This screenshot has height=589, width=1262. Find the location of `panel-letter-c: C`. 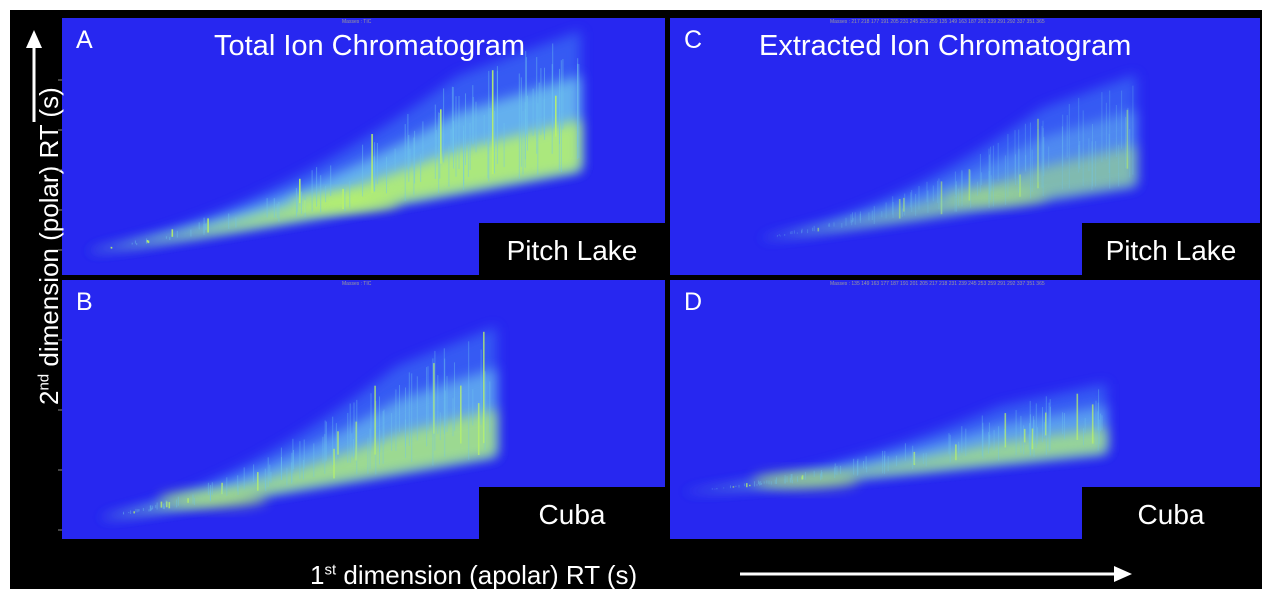

panel-letter-c: C is located at coordinates (693, 40).